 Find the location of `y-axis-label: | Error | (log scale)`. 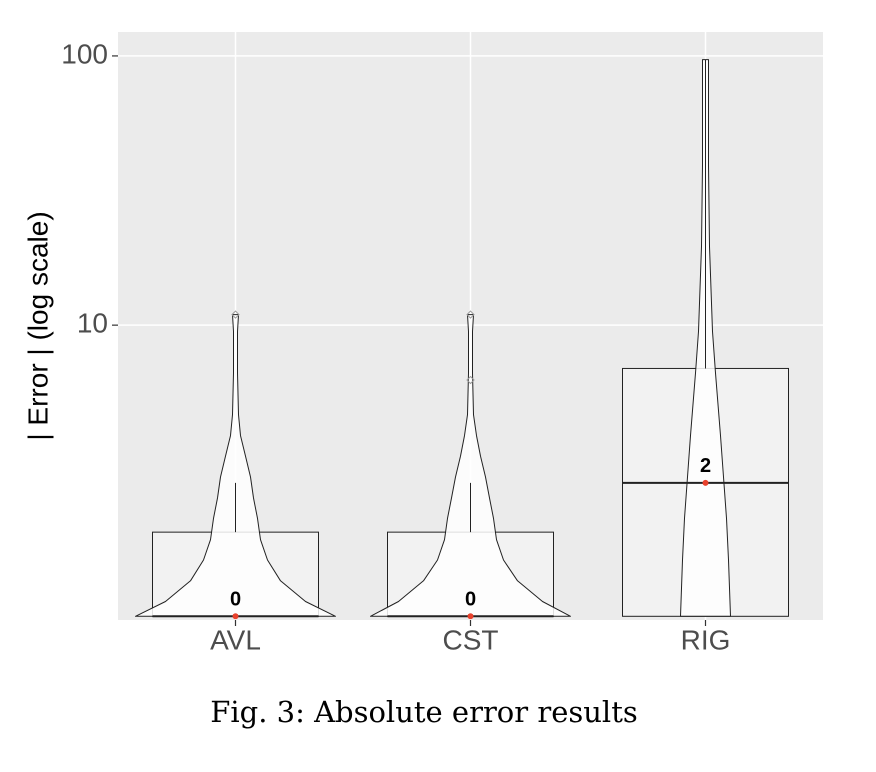

y-axis-label: | Error | (log scale) is located at coordinates (37, 325).